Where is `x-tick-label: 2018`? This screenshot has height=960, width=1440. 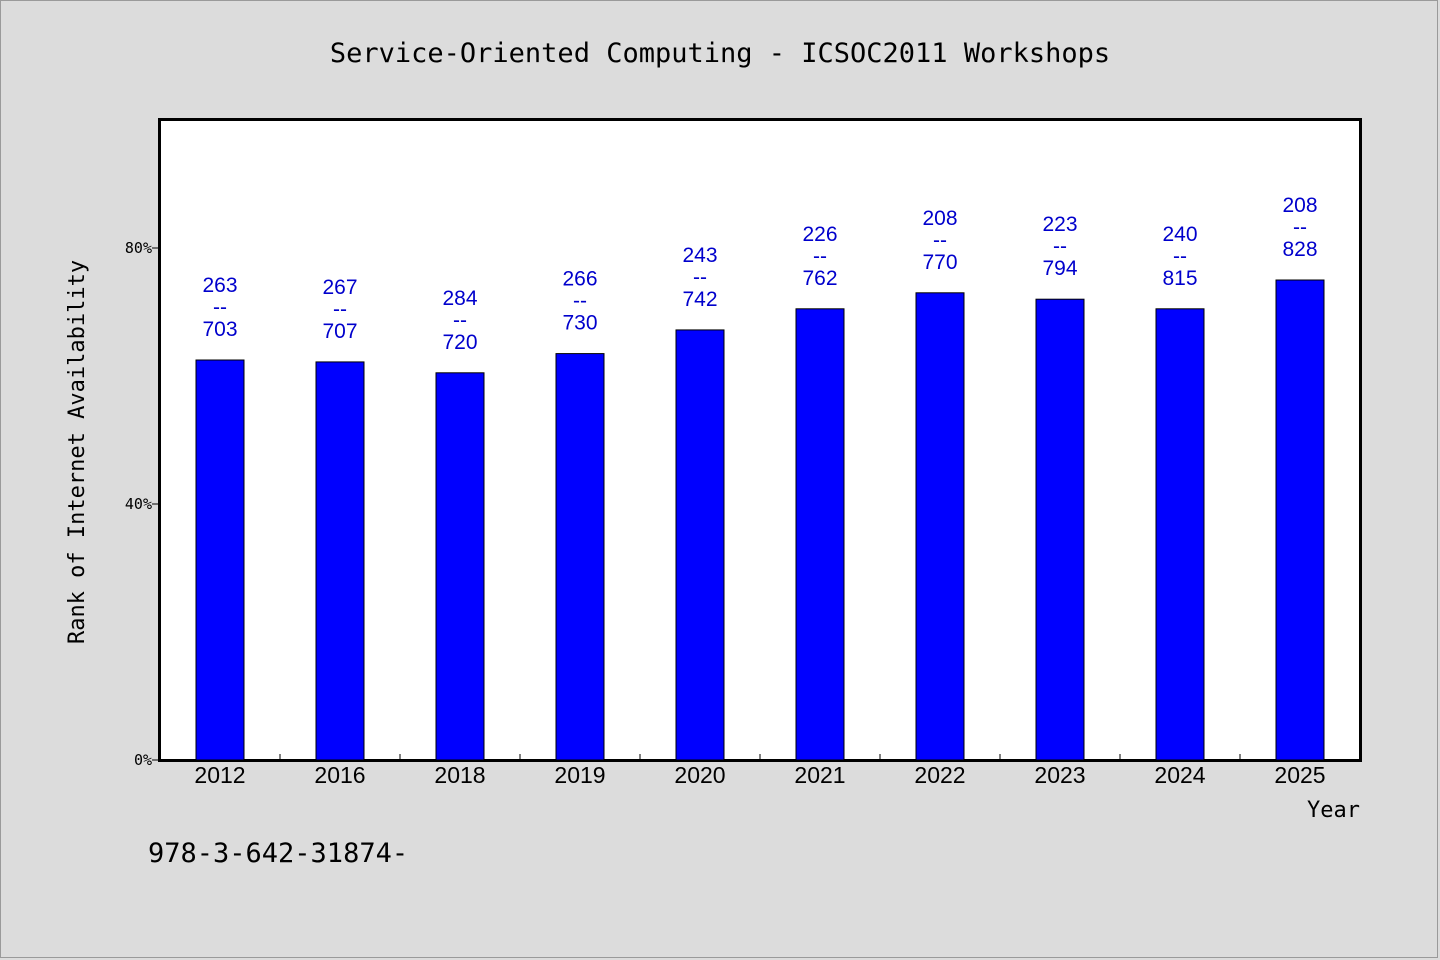 x-tick-label: 2018 is located at coordinates (459, 775).